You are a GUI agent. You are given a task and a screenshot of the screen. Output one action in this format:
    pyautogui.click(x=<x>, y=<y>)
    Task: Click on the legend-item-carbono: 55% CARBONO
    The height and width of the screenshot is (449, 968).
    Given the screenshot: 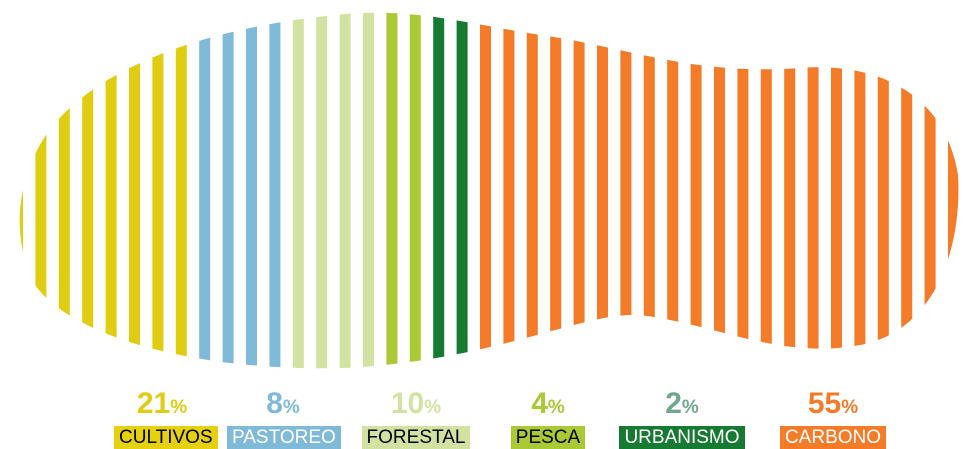 What is the action you would take?
    pyautogui.click(x=833, y=418)
    